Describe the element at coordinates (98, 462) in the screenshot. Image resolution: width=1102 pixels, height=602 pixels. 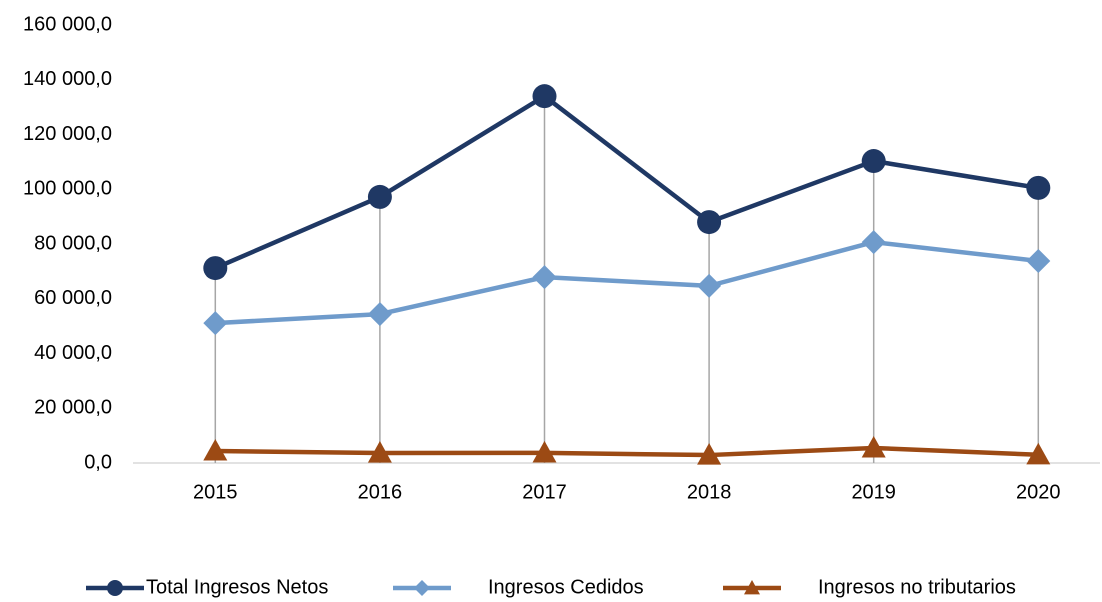
I see `y-tick-label: 0,0` at that location.